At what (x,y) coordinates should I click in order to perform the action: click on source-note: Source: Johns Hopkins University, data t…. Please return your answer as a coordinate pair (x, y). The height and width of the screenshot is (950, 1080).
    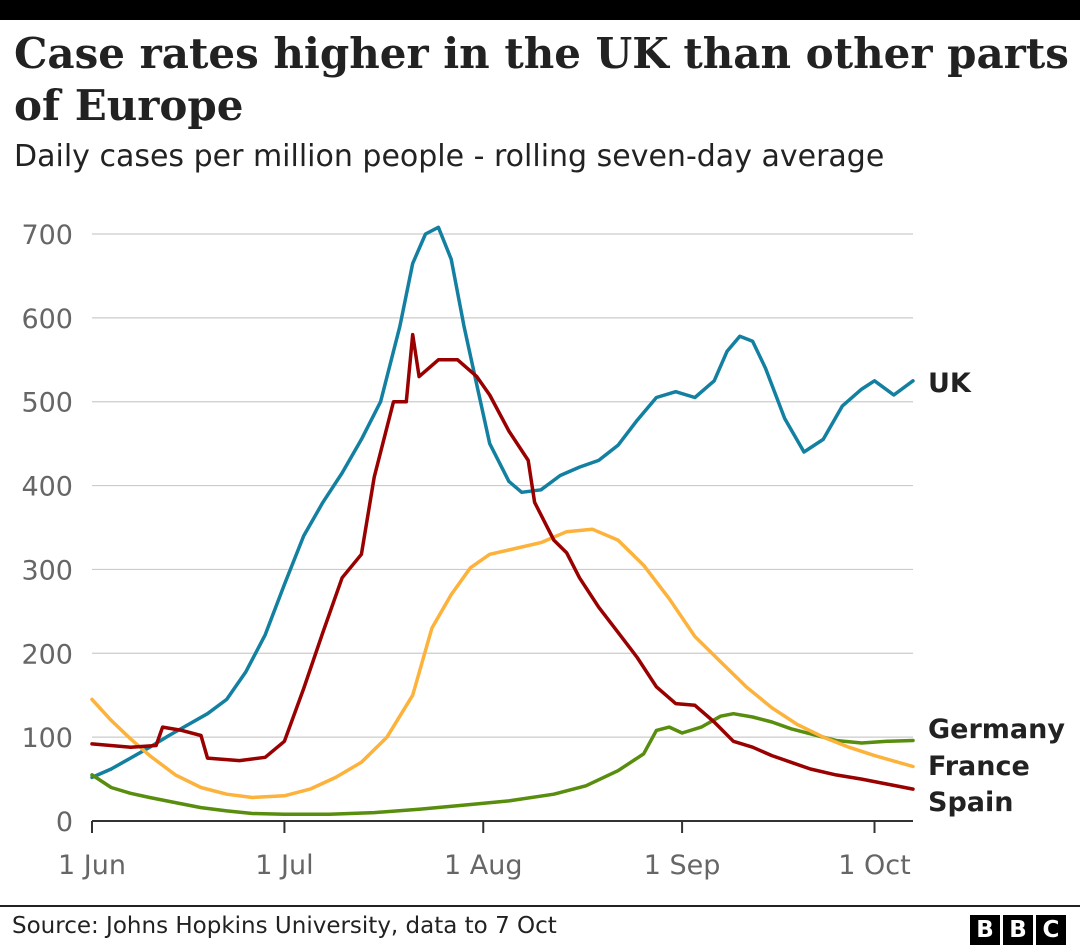
    Looking at the image, I should click on (284, 926).